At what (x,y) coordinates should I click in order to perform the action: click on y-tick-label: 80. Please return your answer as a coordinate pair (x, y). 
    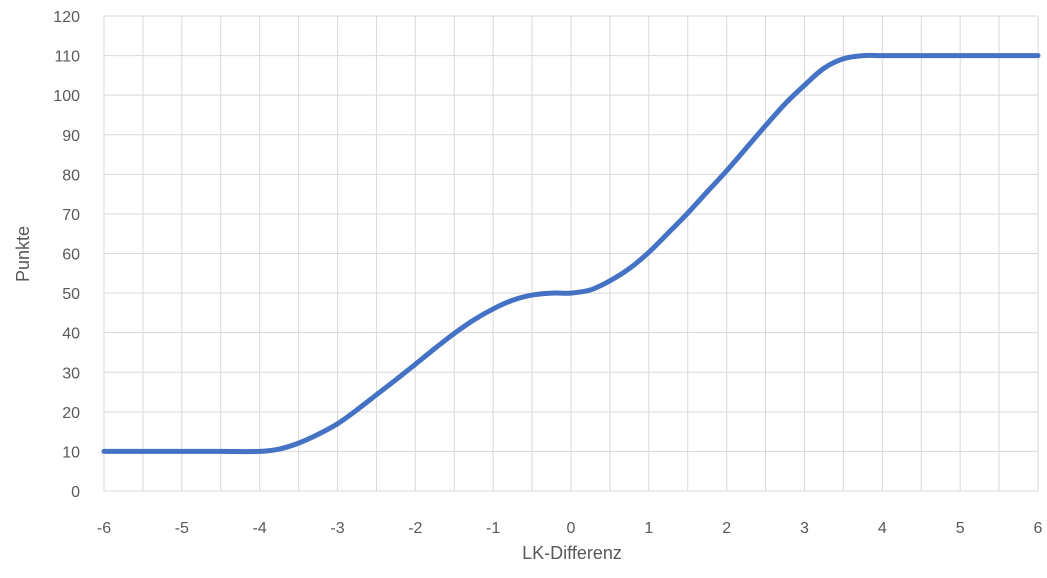
    Looking at the image, I should click on (71, 175).